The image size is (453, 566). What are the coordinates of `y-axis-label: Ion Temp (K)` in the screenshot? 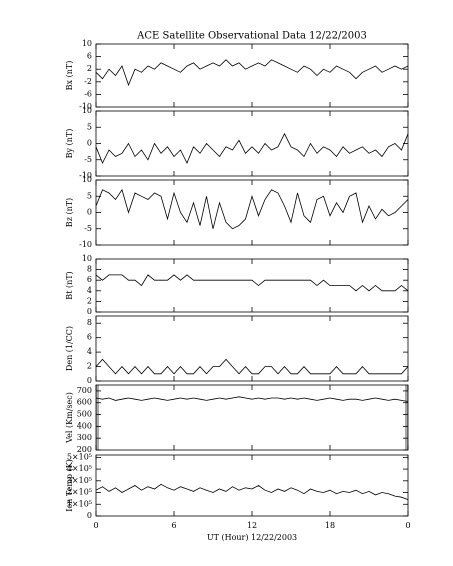 It's located at (69, 485).